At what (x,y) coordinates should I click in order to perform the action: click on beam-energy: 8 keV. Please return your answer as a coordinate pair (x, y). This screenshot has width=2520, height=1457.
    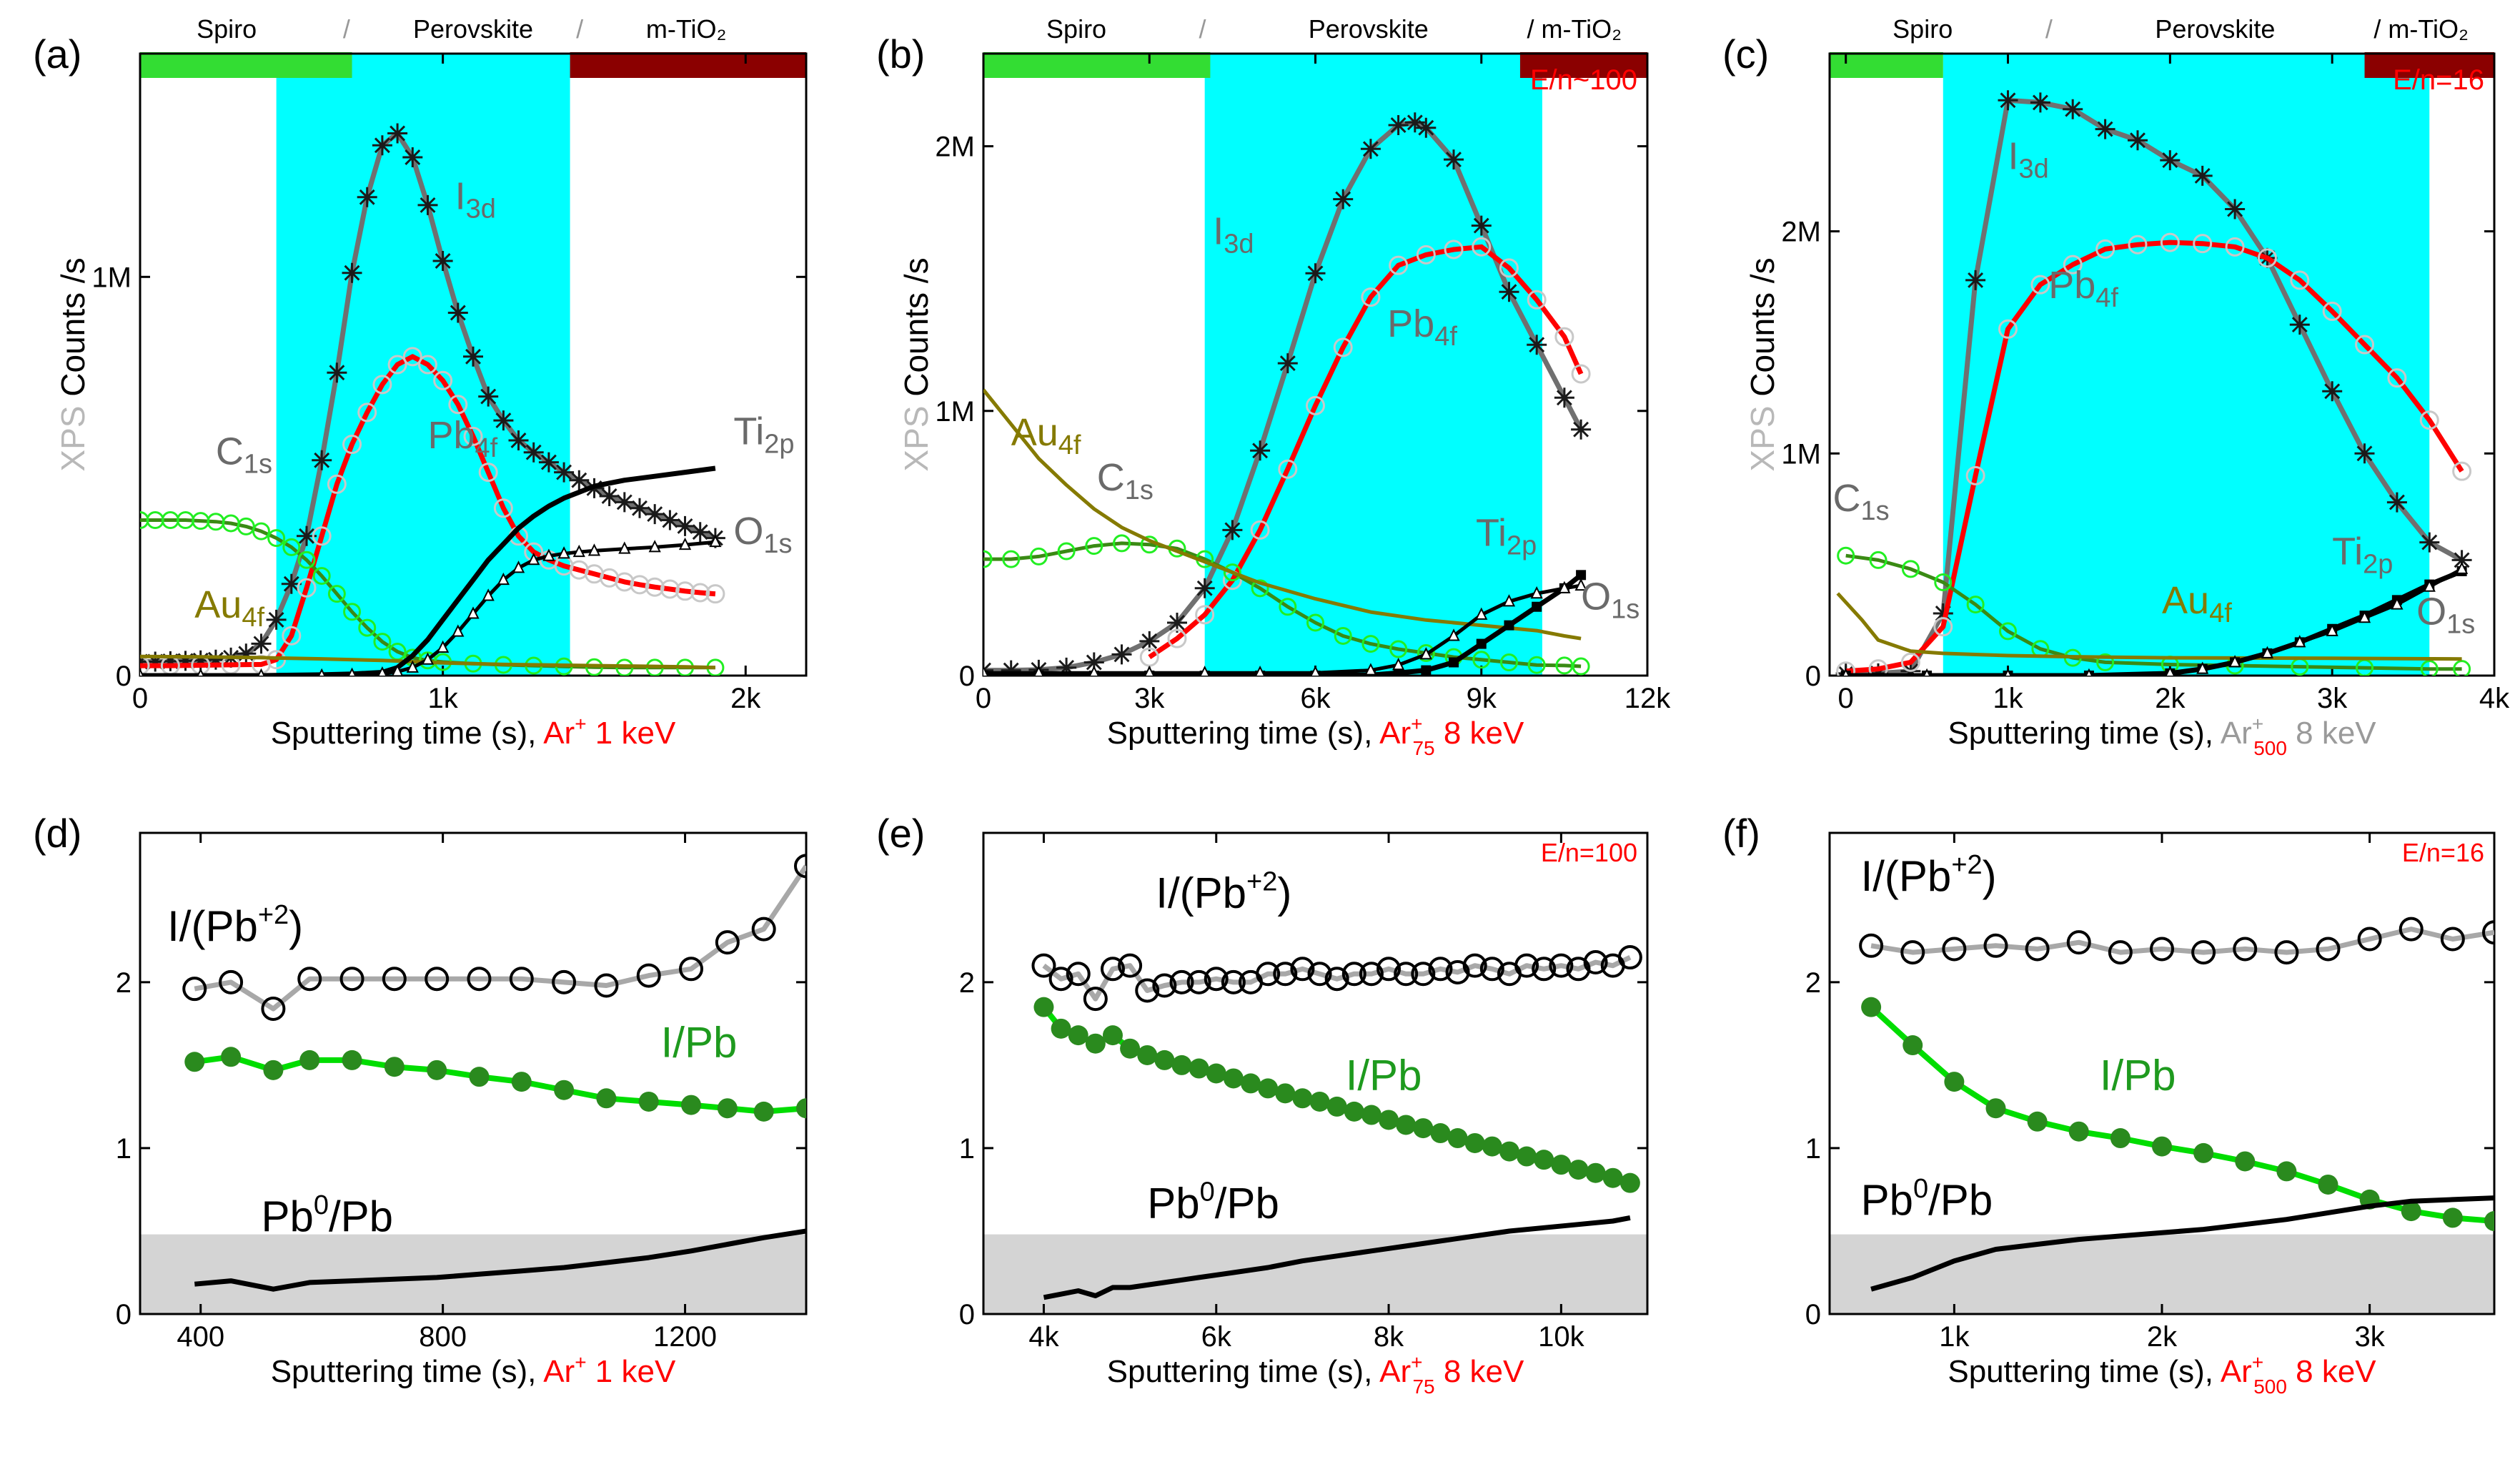
    Looking at the image, I should click on (2331, 1371).